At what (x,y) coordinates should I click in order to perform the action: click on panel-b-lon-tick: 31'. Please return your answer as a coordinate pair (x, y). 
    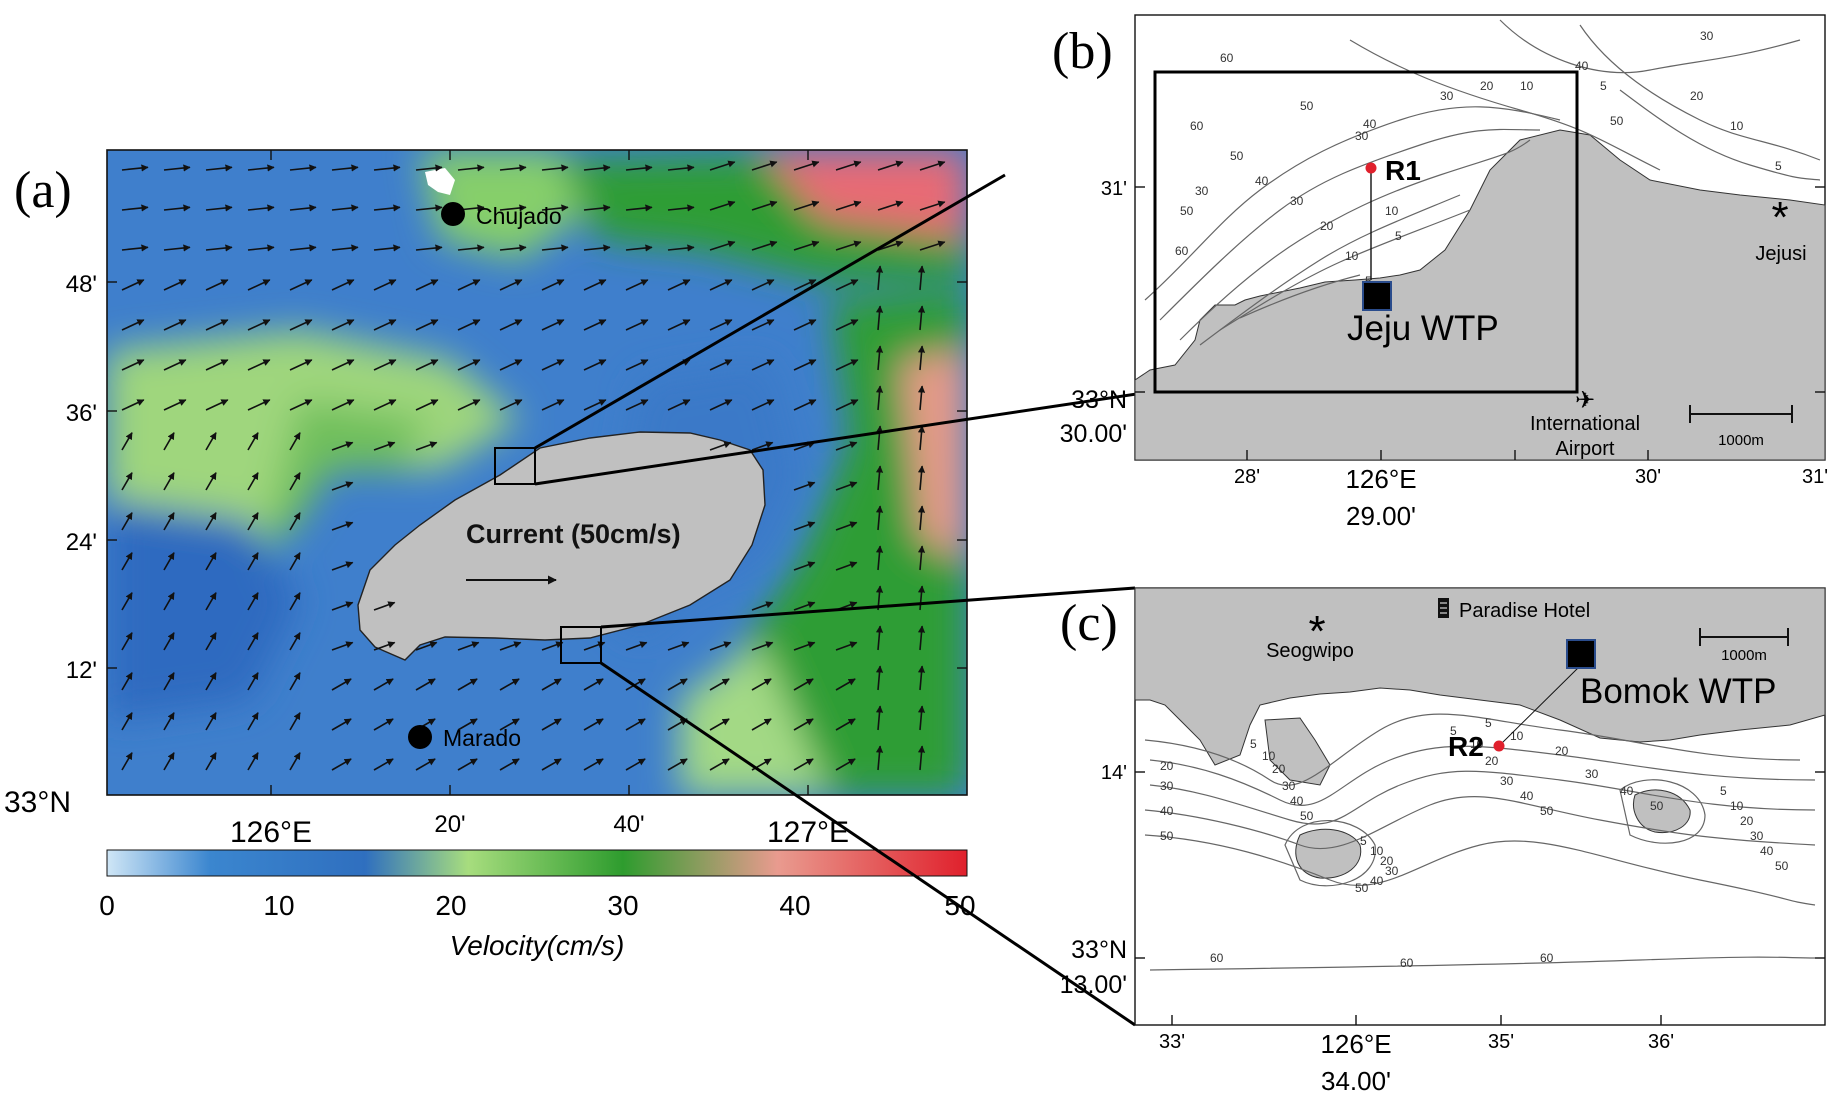
    Looking at the image, I should click on (1815, 477).